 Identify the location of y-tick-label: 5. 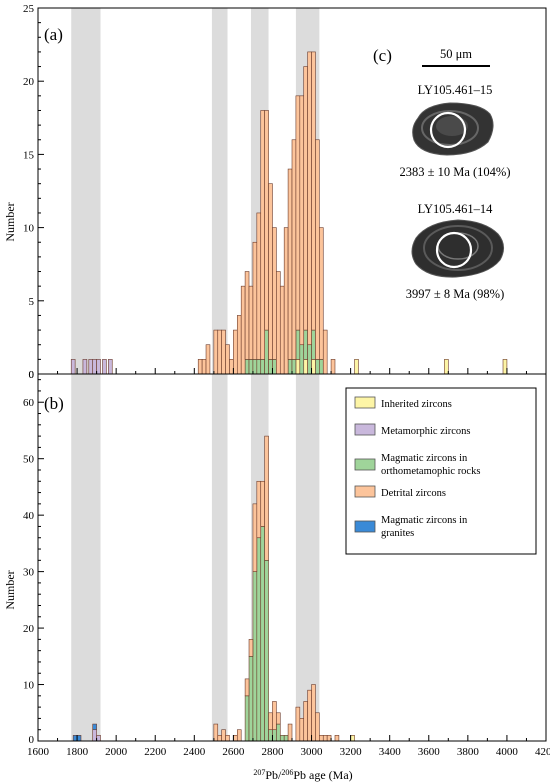
(32, 302).